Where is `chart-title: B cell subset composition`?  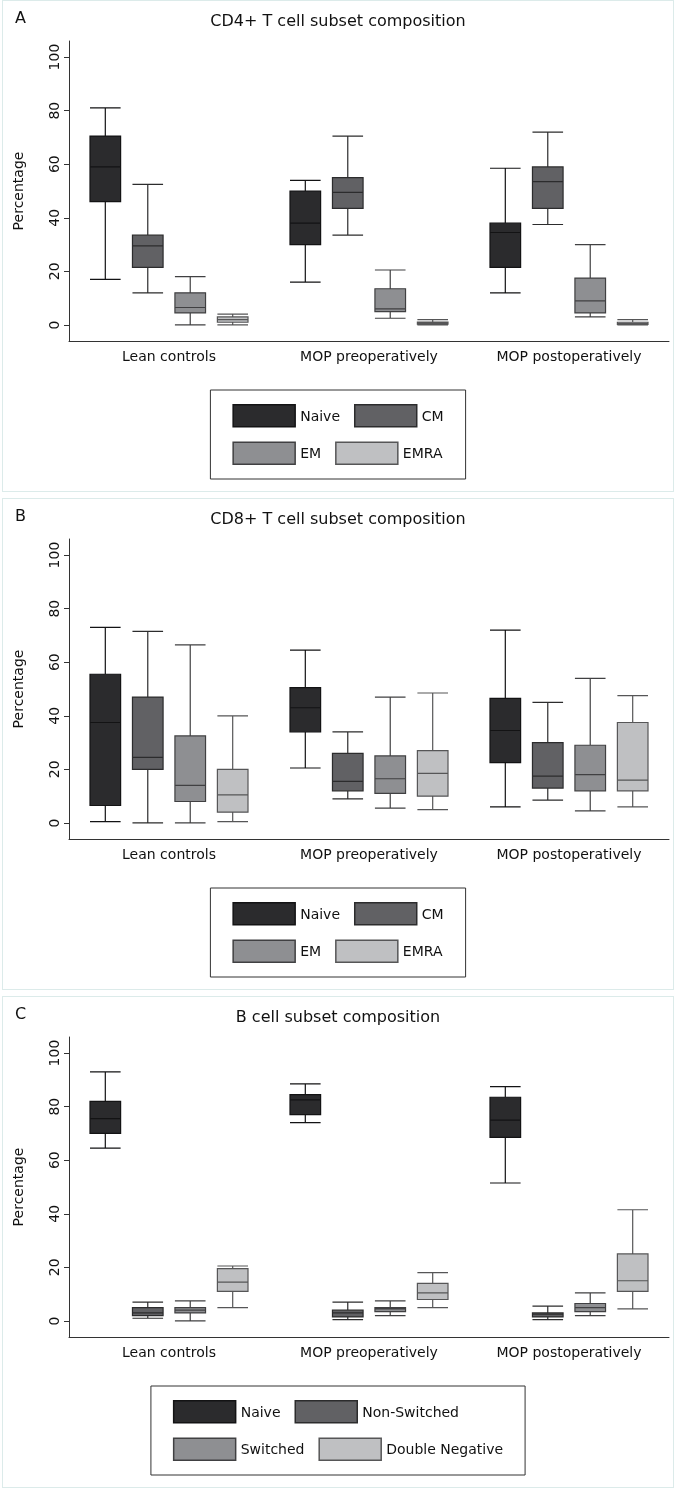
chart-title: B cell subset composition is located at coordinates (338, 1016).